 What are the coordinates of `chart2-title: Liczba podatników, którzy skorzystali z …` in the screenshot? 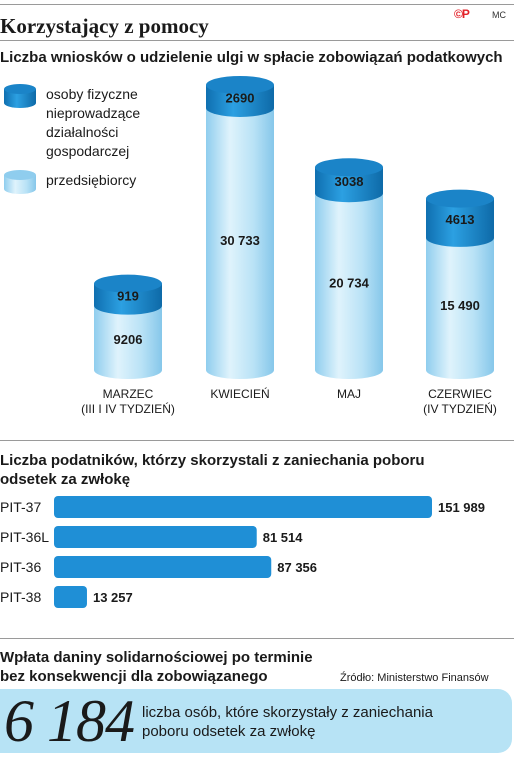 It's located at (212, 470).